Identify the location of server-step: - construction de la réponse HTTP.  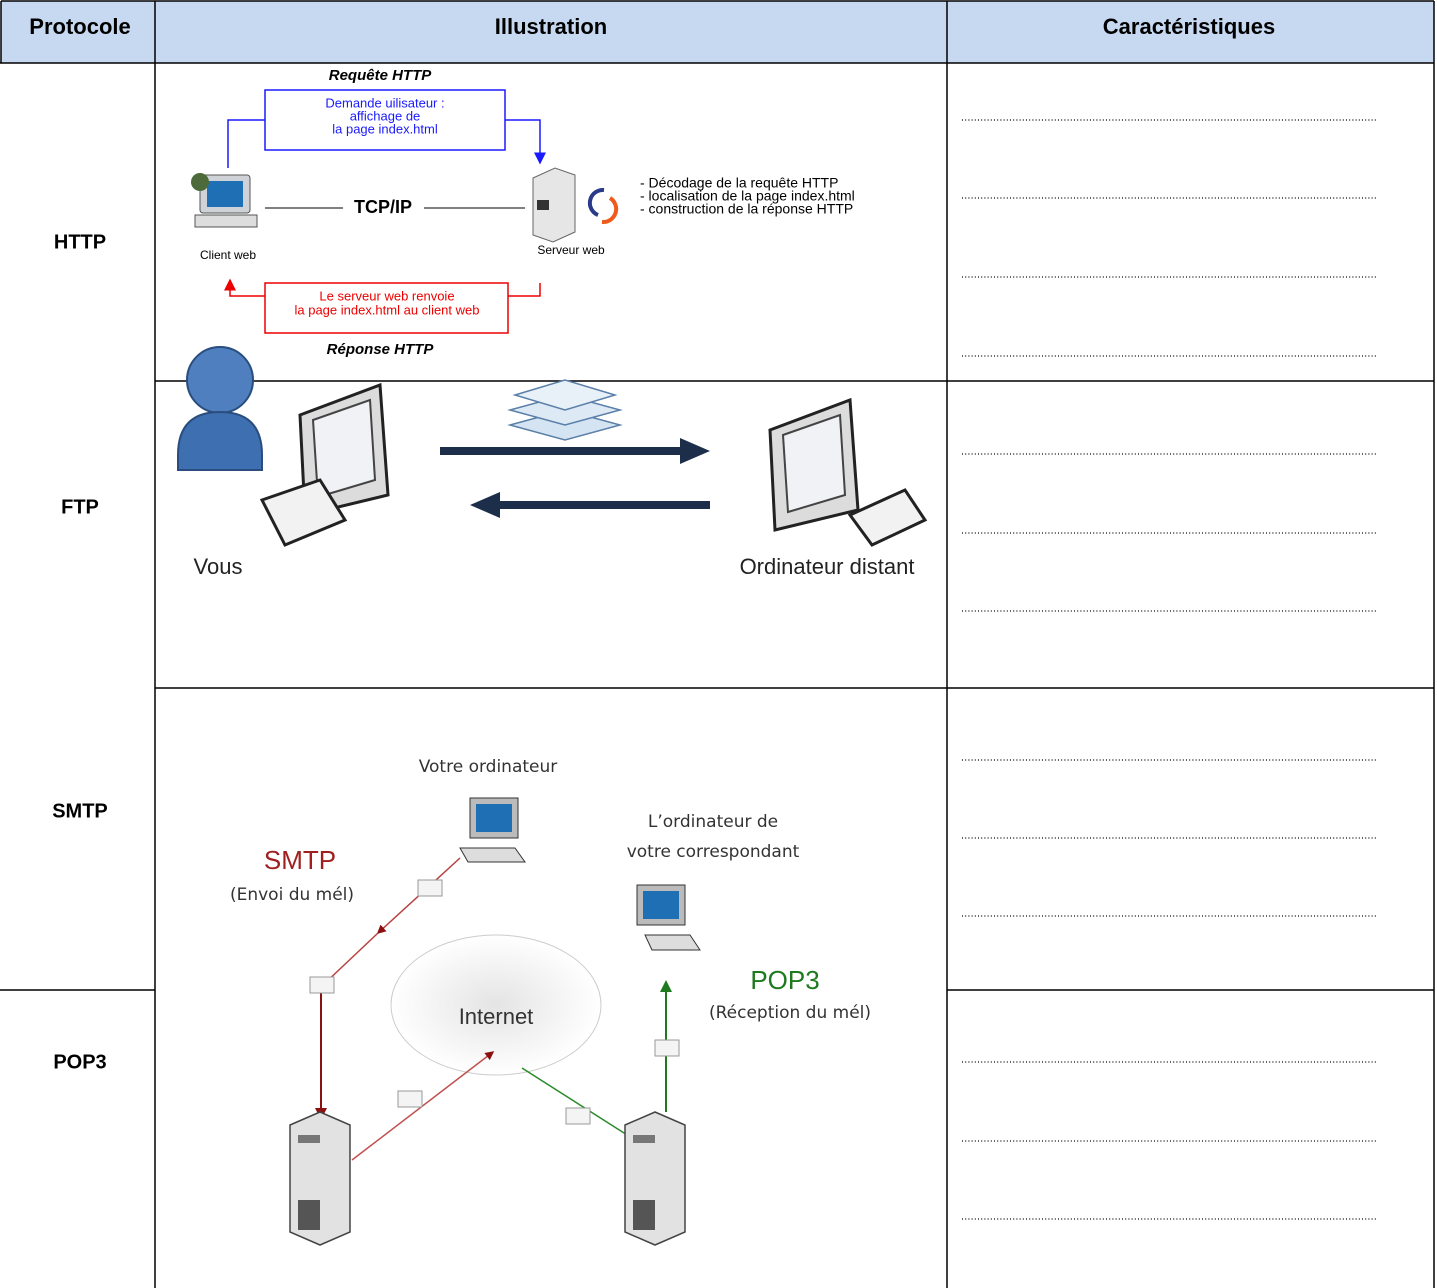
(746, 209).